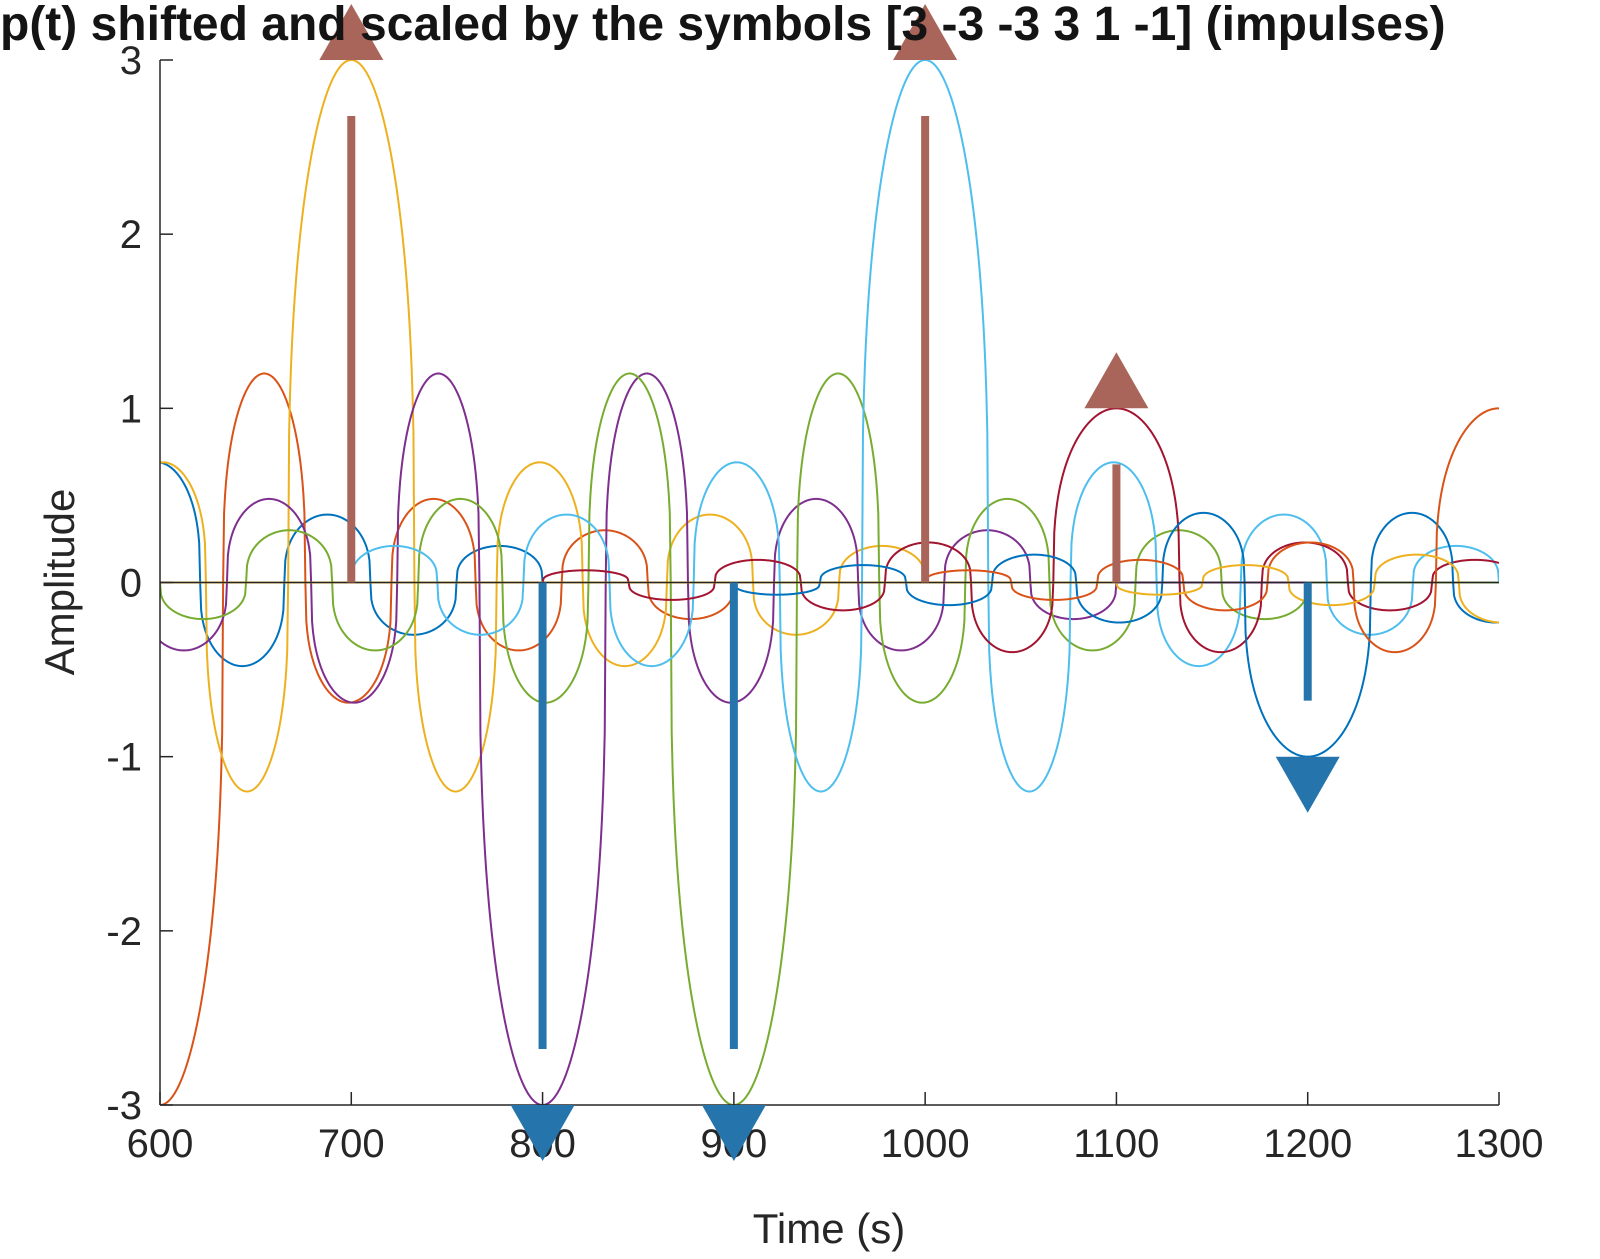 The image size is (1600, 1259). What do you see at coordinates (131, 235) in the screenshot?
I see `y-tick-label-2: 2` at bounding box center [131, 235].